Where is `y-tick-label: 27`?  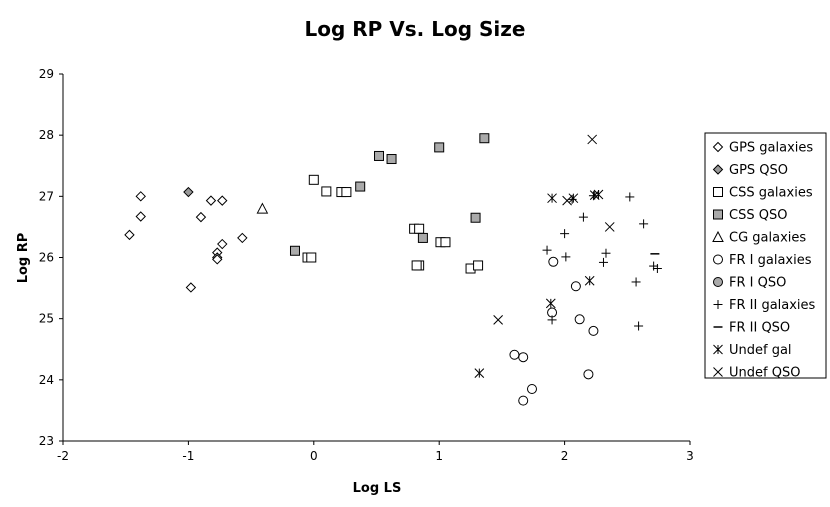
y-tick-label: 27 is located at coordinates (46, 196).